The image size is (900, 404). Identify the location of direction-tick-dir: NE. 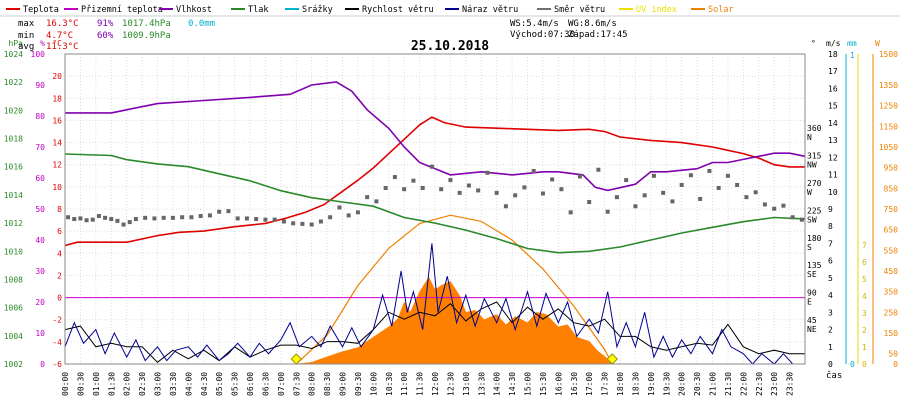
(812, 329).